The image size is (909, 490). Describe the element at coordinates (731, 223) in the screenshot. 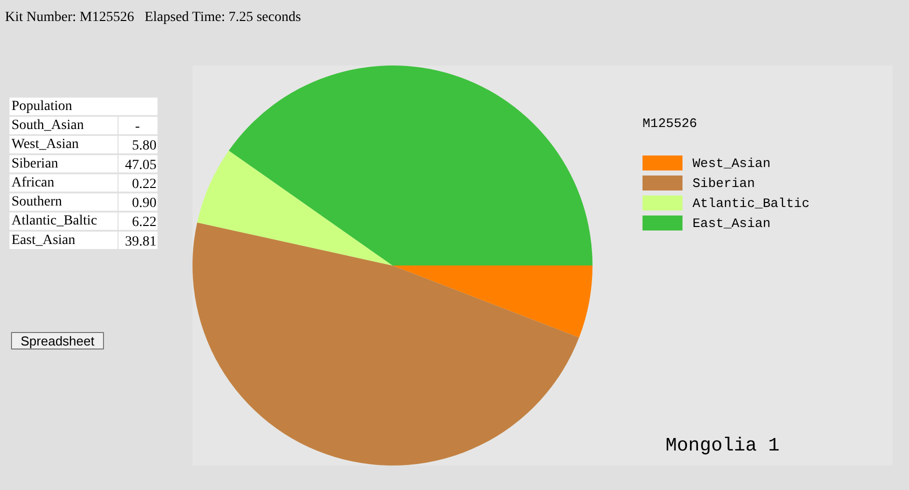

I see `legend-label: East_Asian` at that location.